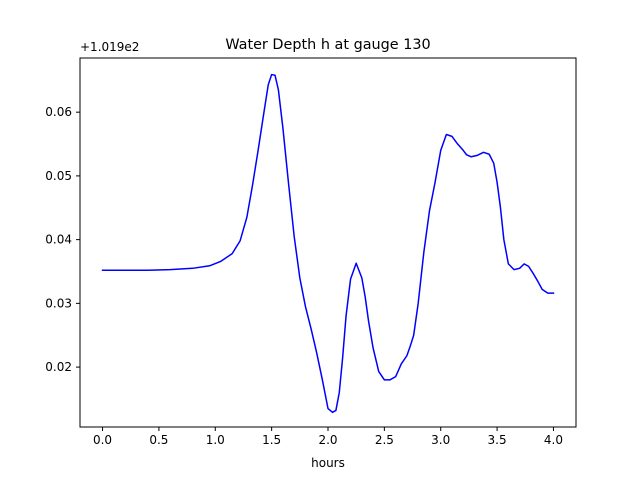 Image resolution: width=640 pixels, height=480 pixels. Describe the element at coordinates (58, 176) in the screenshot. I see `y-tick-label: 0.05` at that location.